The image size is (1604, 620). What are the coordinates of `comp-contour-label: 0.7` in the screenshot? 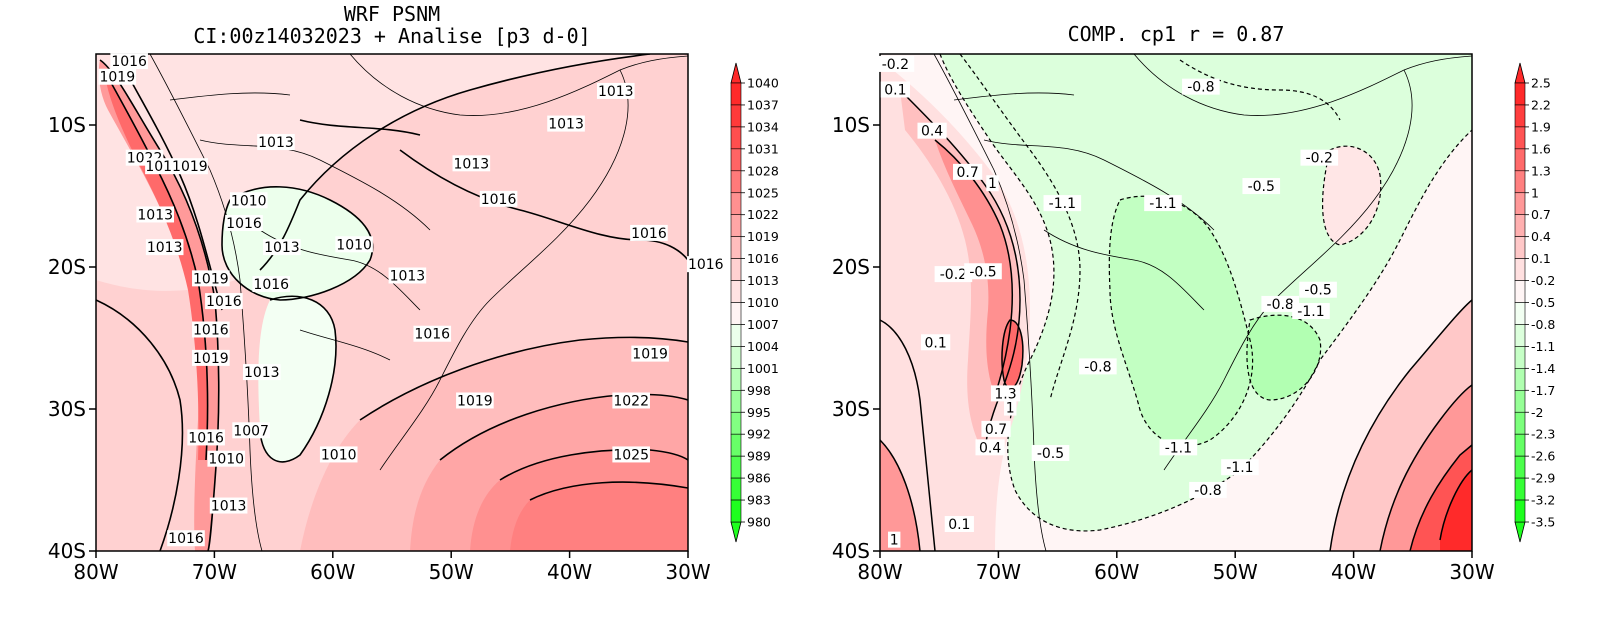 It's located at (996, 429).